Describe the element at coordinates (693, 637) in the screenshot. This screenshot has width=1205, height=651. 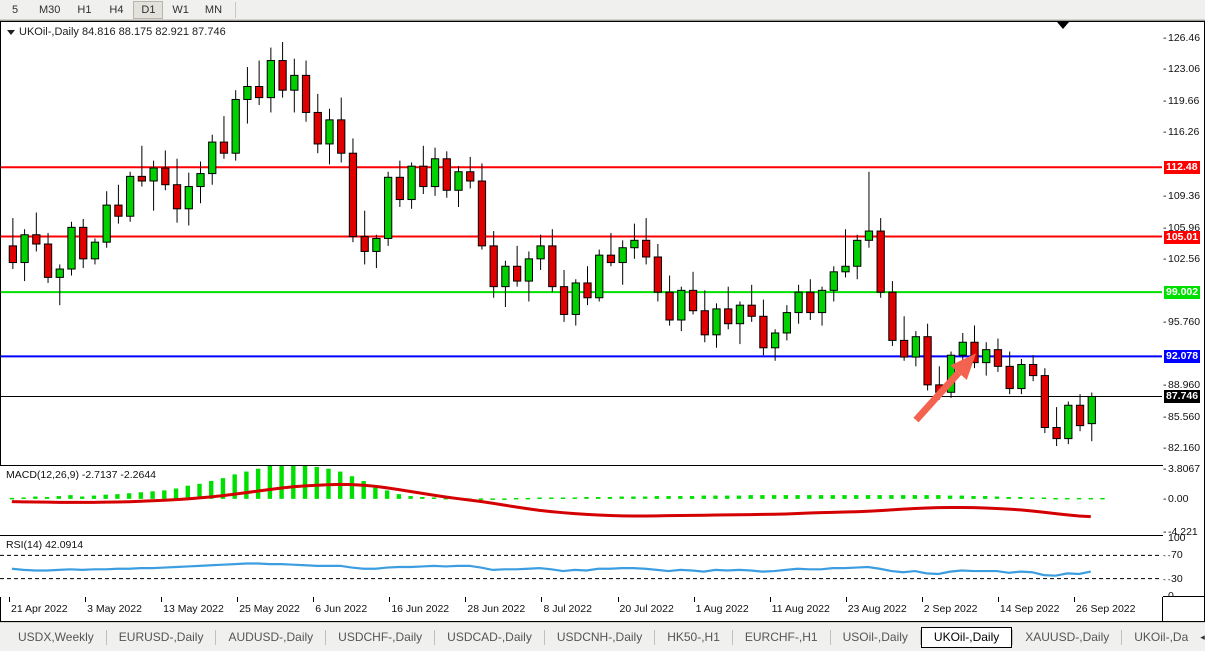
I see `chart-tab-hk50-h1: HK50-,H1` at that location.